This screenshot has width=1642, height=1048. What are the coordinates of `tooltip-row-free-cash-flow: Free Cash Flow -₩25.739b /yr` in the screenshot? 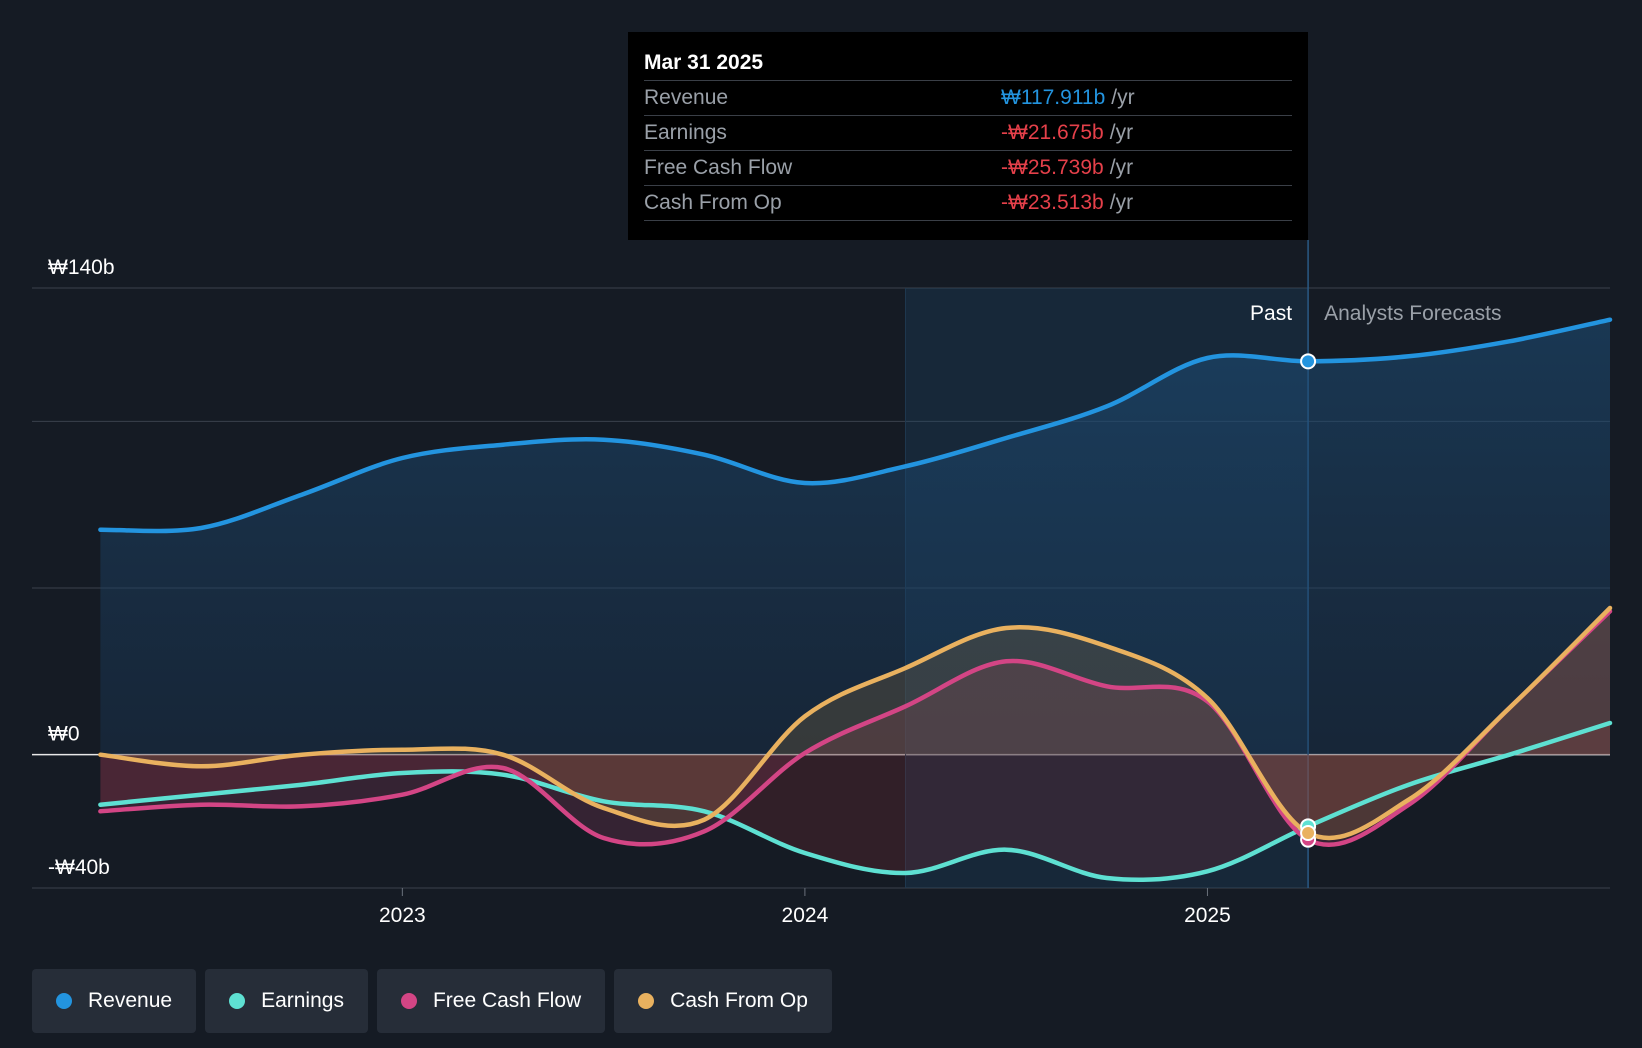 It's located at (968, 168).